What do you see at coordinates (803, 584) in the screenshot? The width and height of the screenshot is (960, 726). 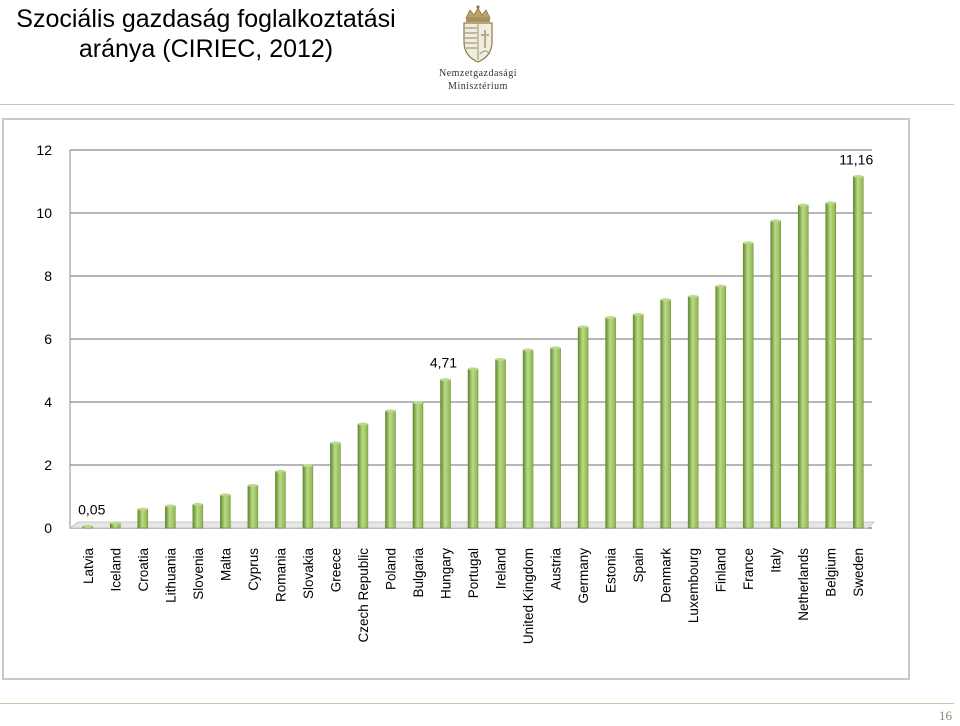 I see `x-category-label: Netherlands` at bounding box center [803, 584].